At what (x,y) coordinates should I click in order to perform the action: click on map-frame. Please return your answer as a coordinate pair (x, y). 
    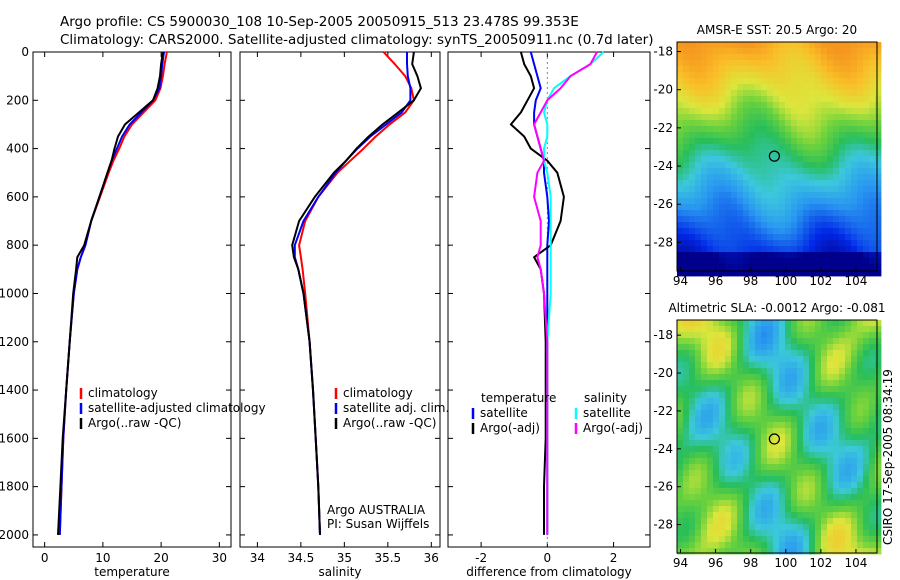
    Looking at the image, I should click on (777, 156).